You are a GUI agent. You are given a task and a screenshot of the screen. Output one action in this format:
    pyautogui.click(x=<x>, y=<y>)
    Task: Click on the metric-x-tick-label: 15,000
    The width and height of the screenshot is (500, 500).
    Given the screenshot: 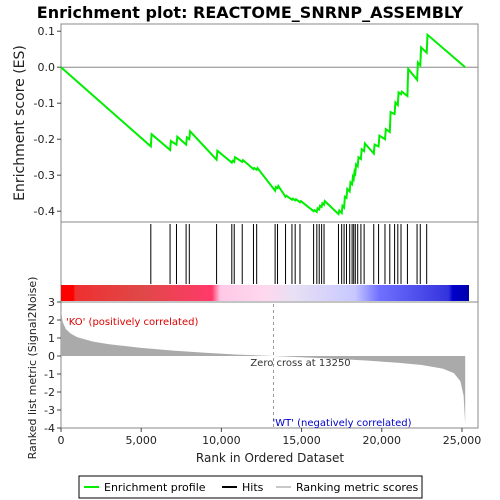 What is the action you would take?
    pyautogui.click(x=301, y=440)
    